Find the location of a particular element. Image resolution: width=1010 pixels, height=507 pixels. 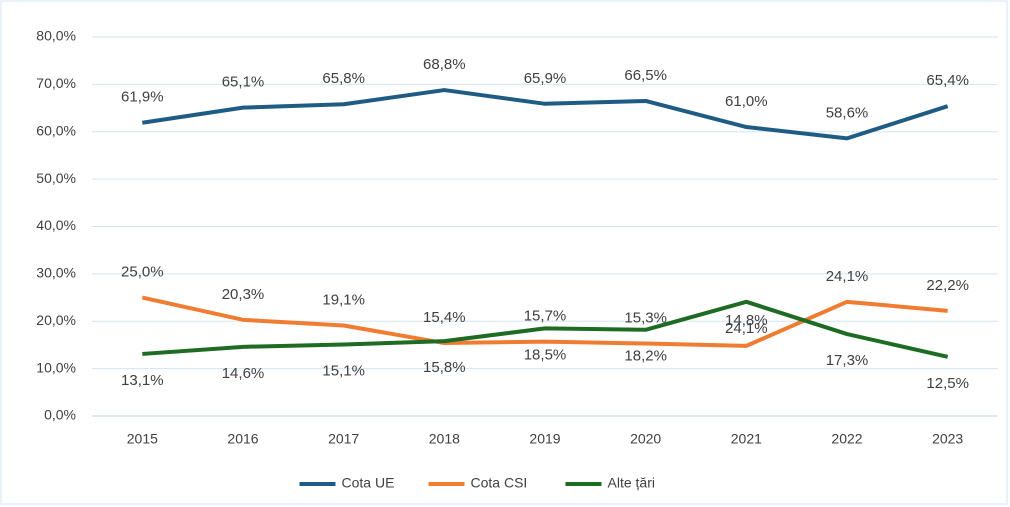

y-tick-label: 50,0% is located at coordinates (56, 178).